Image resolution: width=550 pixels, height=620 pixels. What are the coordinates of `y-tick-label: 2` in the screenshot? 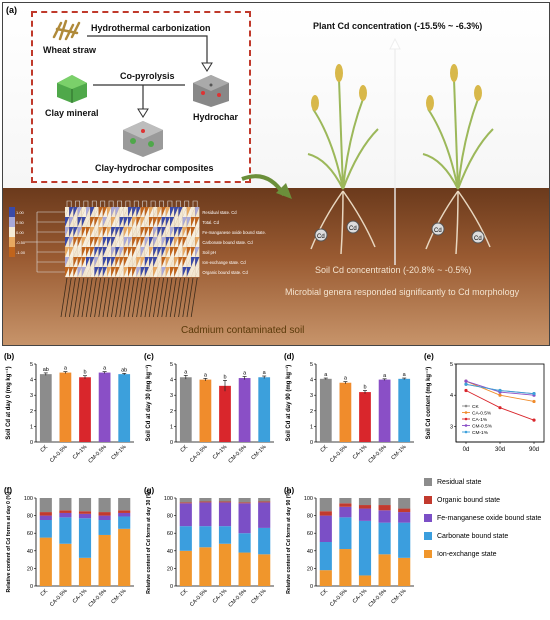 It's located at (31, 412).